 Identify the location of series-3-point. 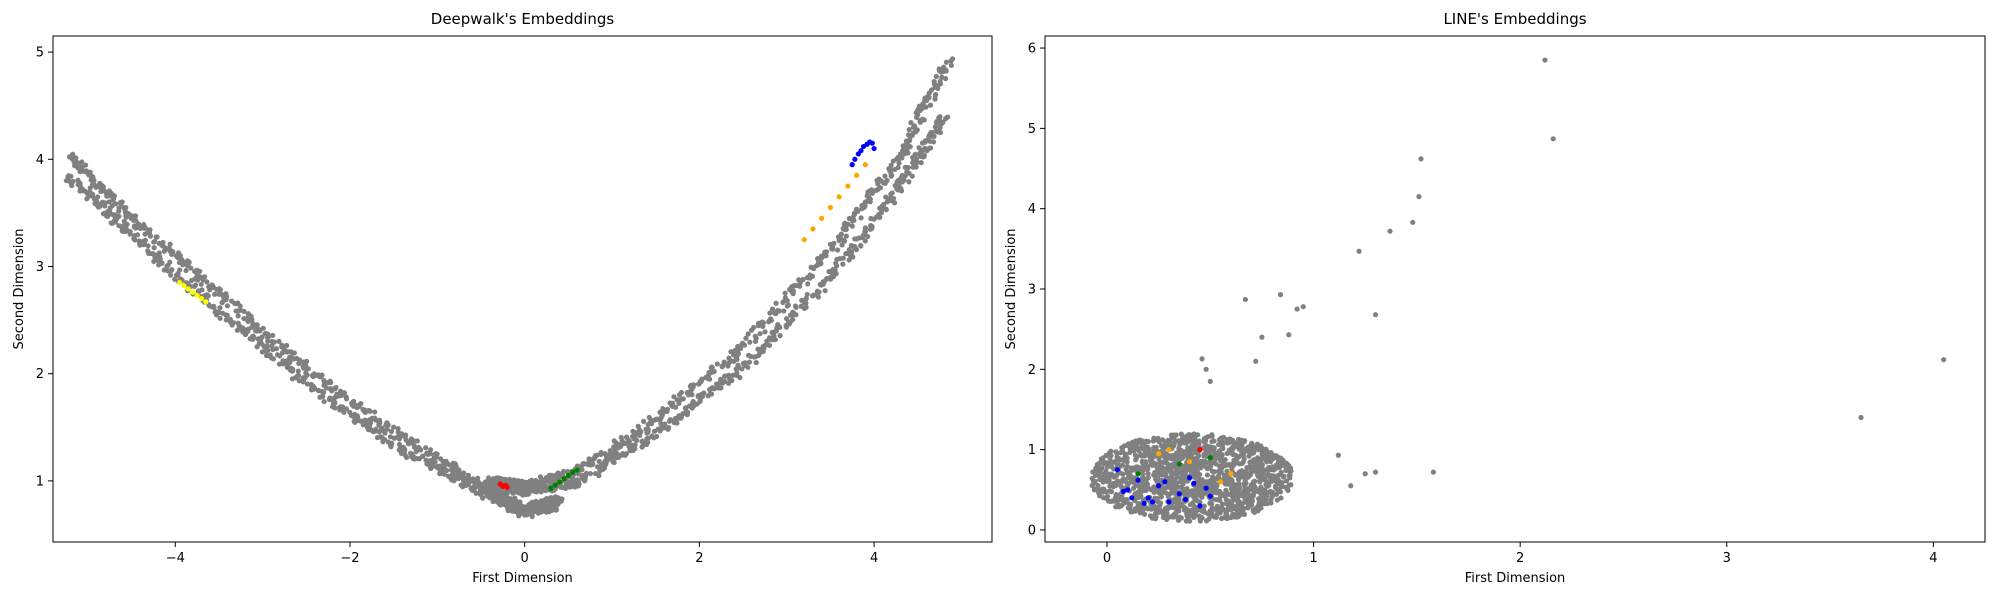
(1200, 450).